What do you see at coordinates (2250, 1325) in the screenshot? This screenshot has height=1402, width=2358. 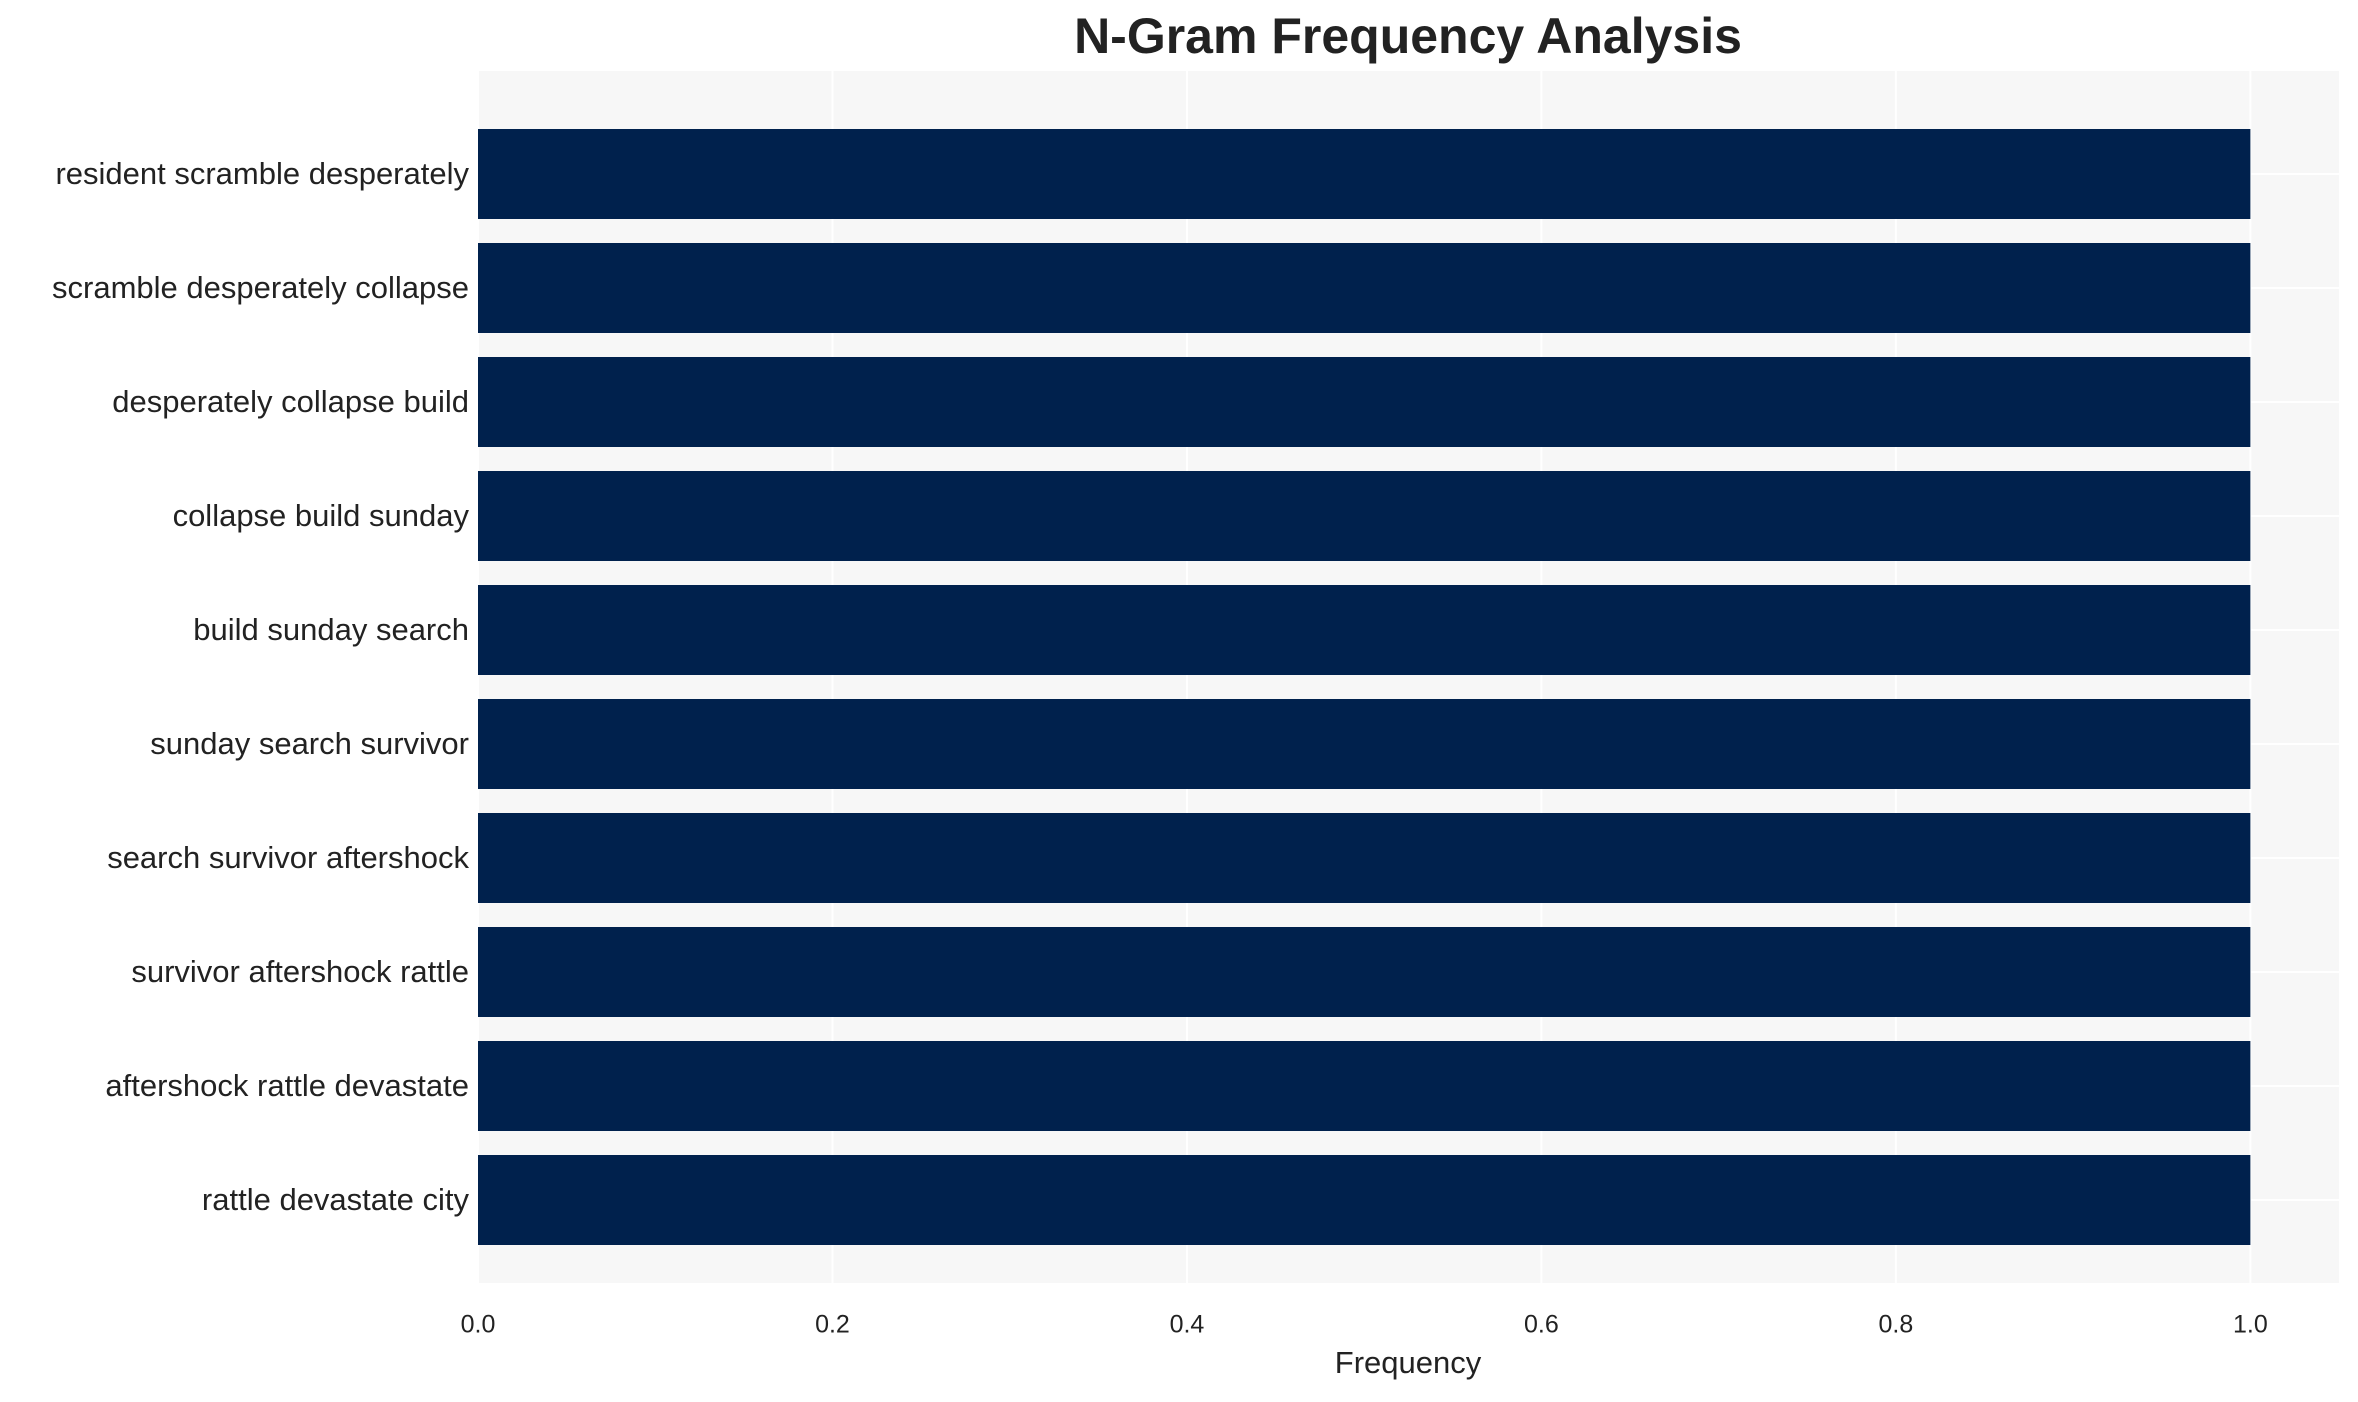 I see `x-tick-label: 1.0` at bounding box center [2250, 1325].